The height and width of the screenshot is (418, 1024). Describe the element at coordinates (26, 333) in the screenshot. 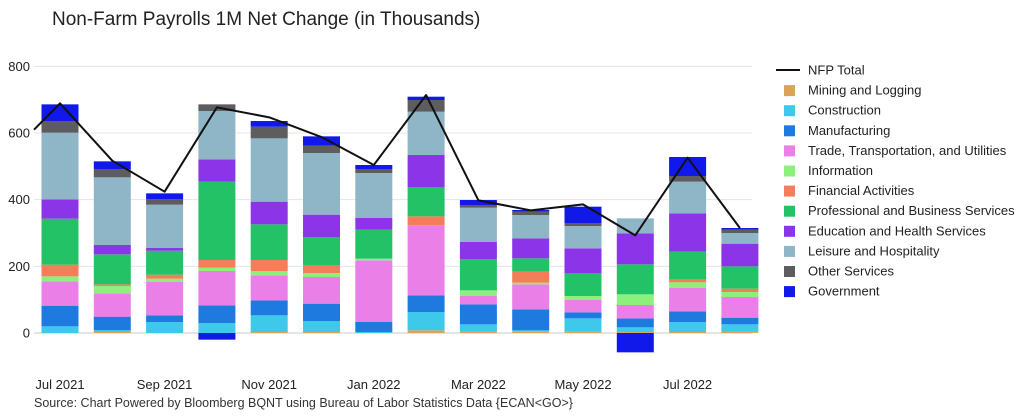

I see `y-tick-label: 0` at that location.